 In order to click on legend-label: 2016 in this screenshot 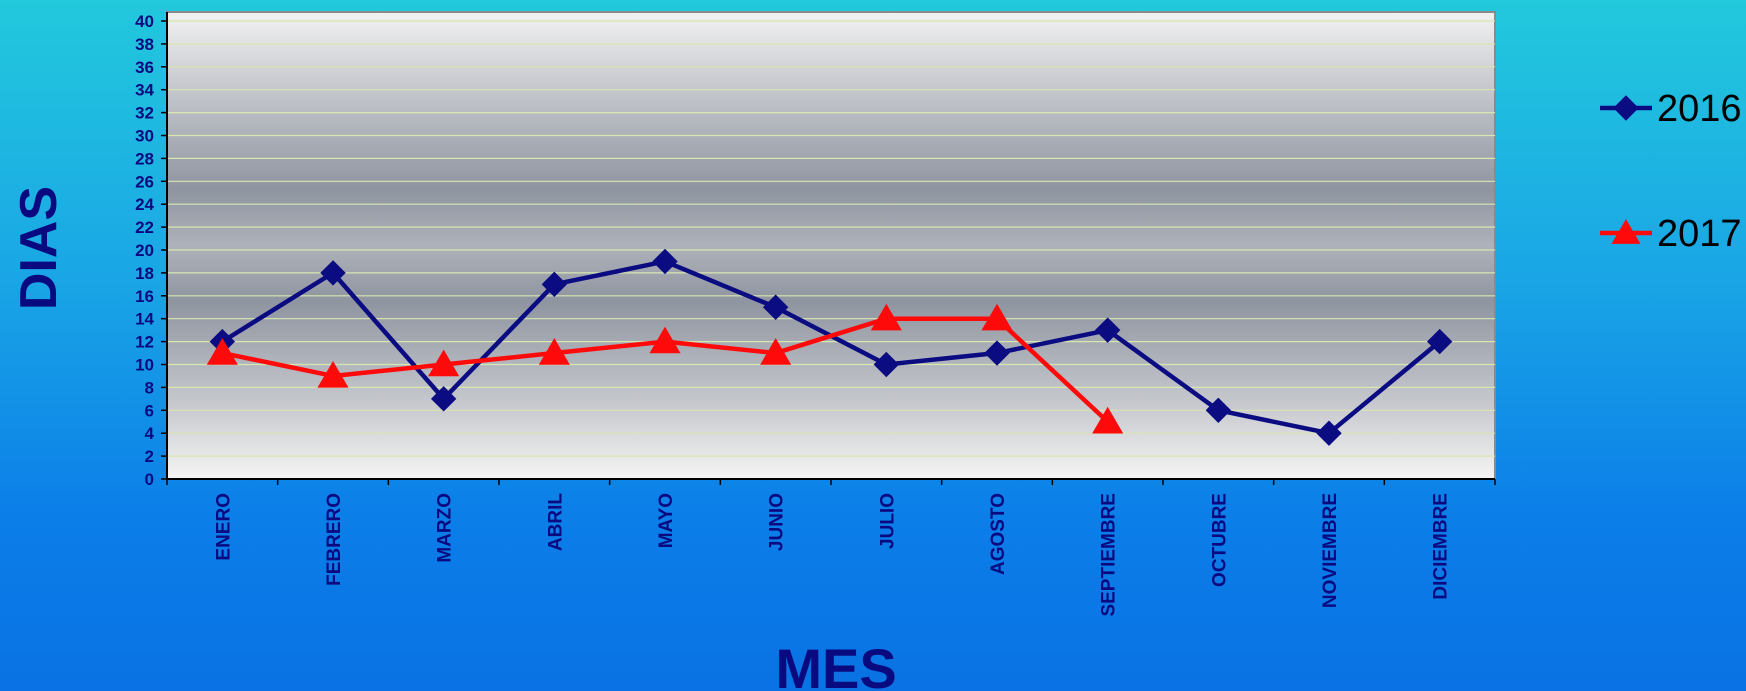, I will do `click(1699, 109)`.